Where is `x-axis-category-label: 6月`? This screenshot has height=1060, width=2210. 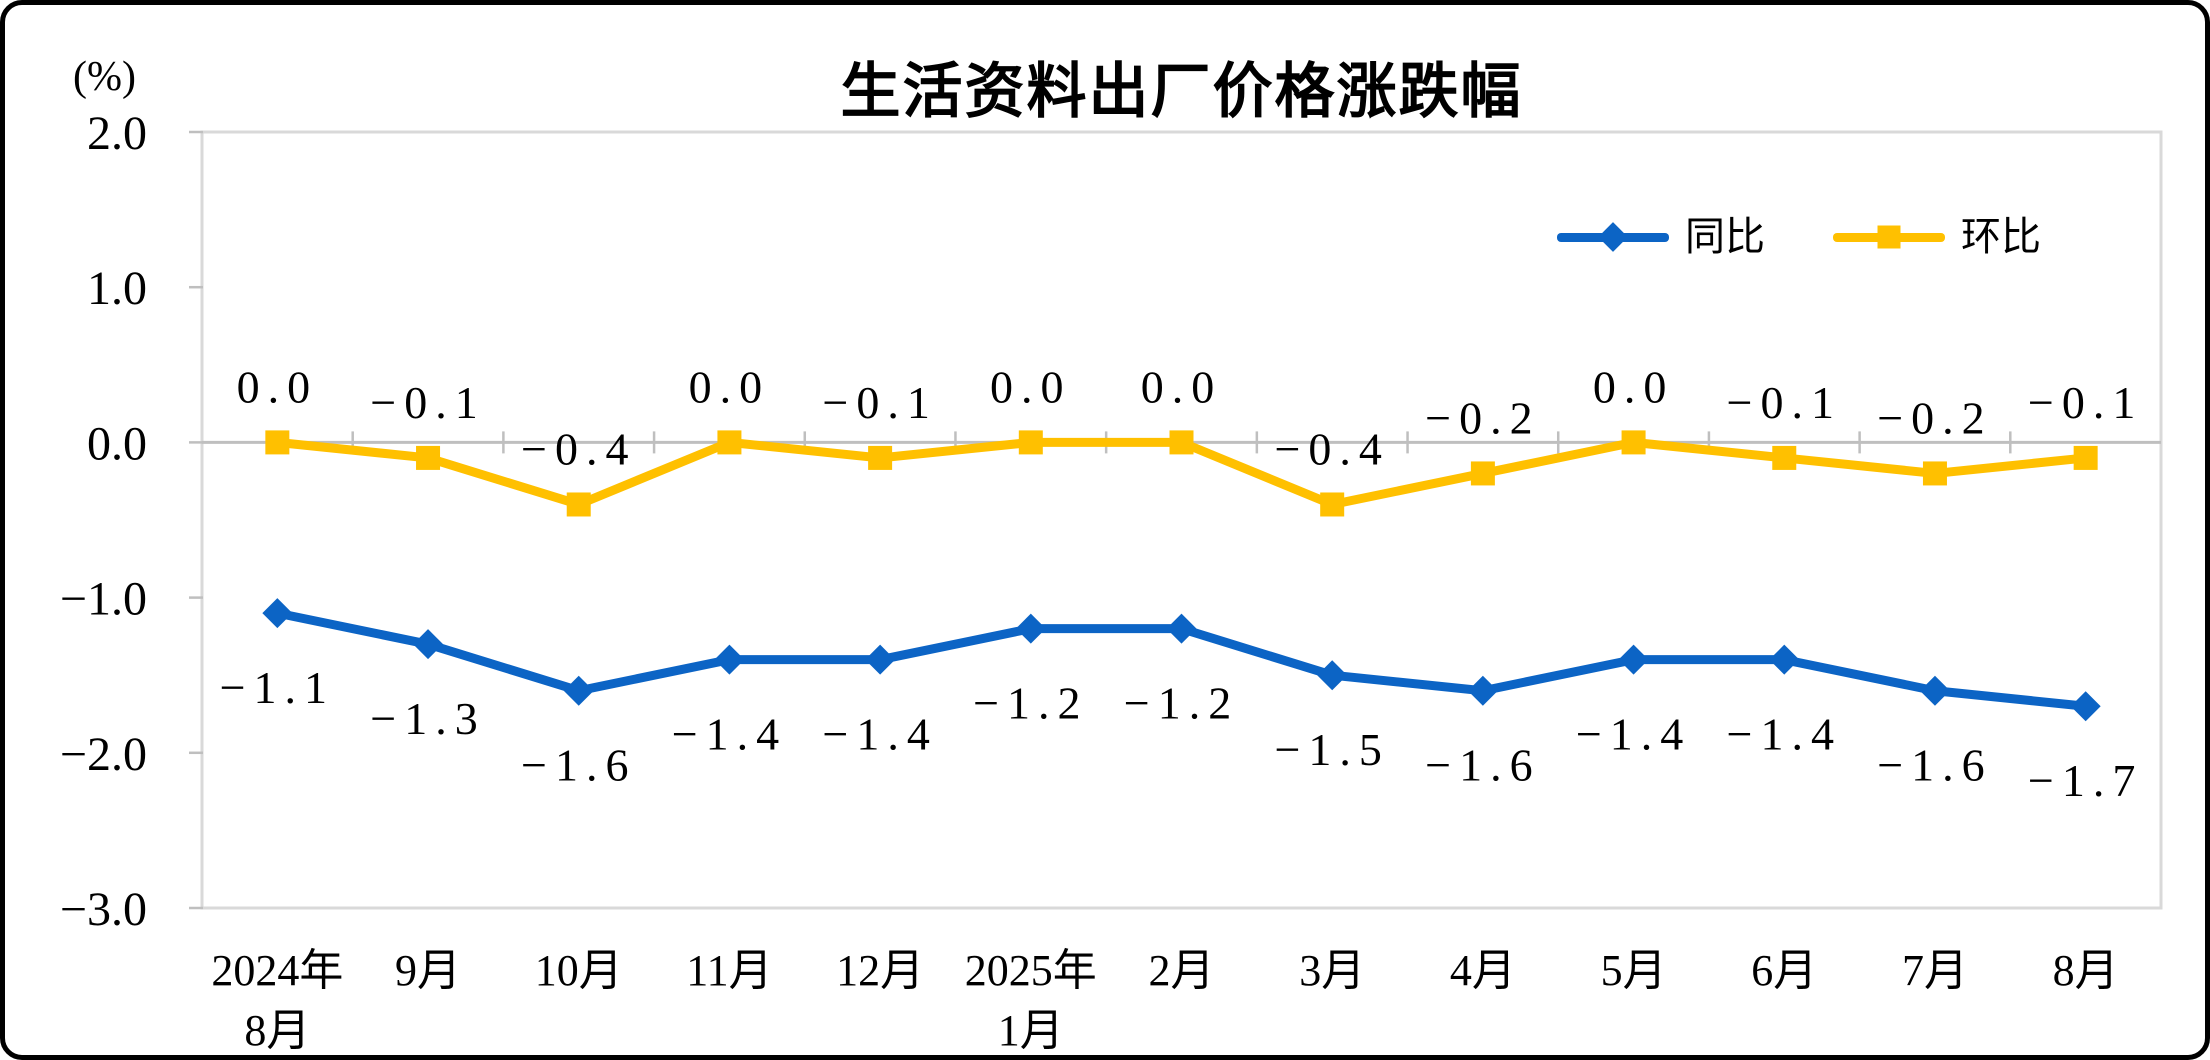 x-axis-category-label: 6月 is located at coordinates (1784, 970).